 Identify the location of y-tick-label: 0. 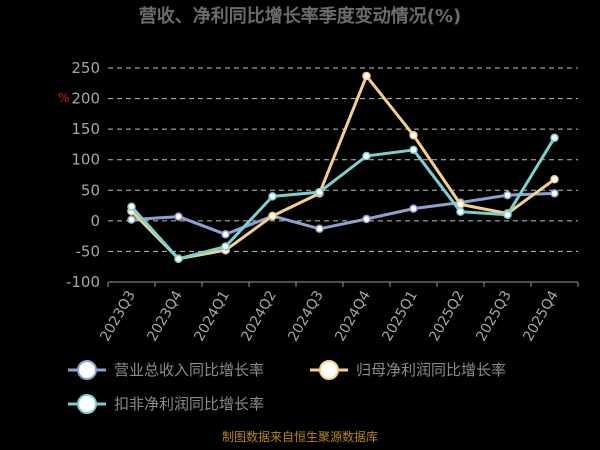
(95, 221).